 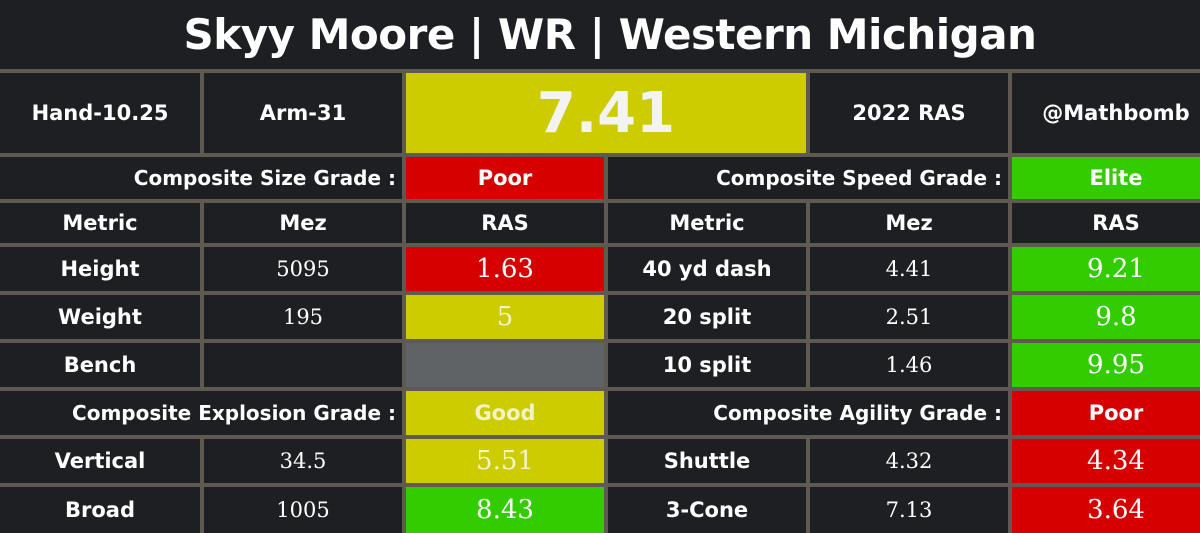 I want to click on metric-measurement: 195, so click(x=303, y=317).